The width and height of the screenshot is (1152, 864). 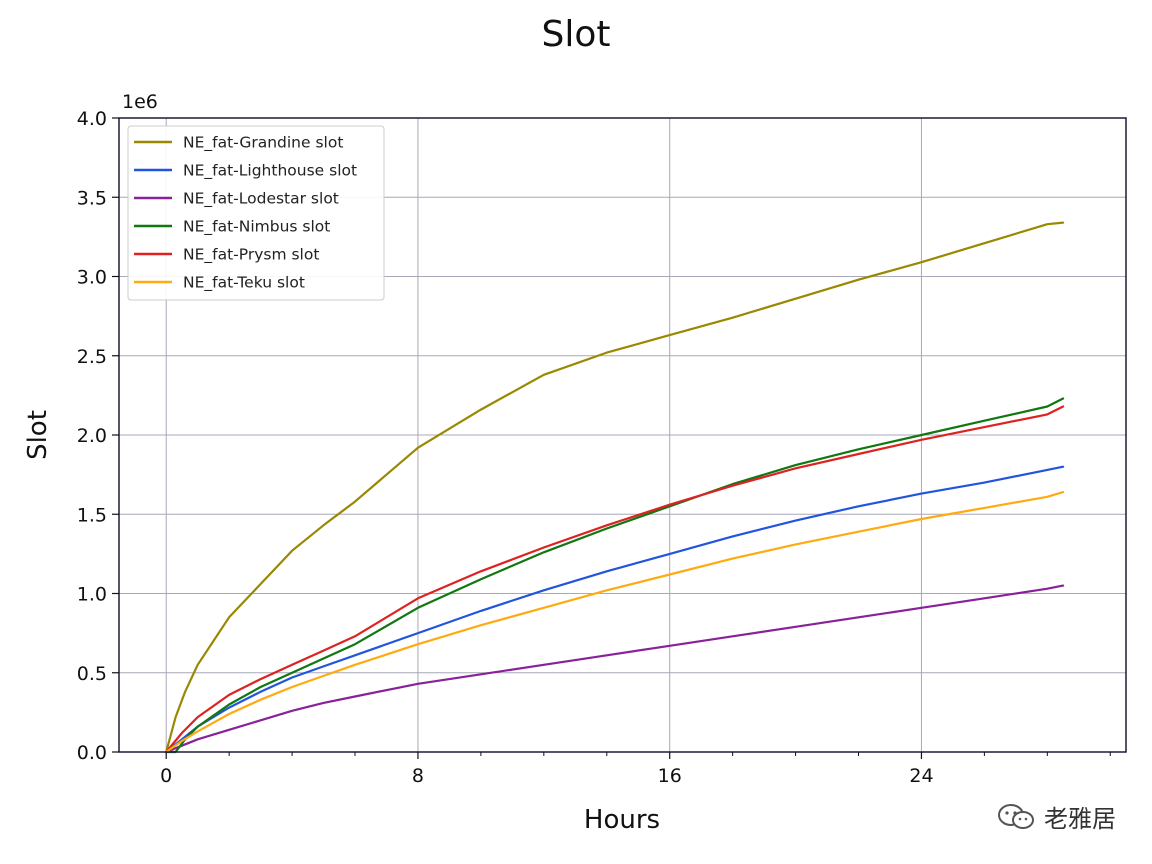 I want to click on y-axis-label: Slot, so click(x=38, y=435).